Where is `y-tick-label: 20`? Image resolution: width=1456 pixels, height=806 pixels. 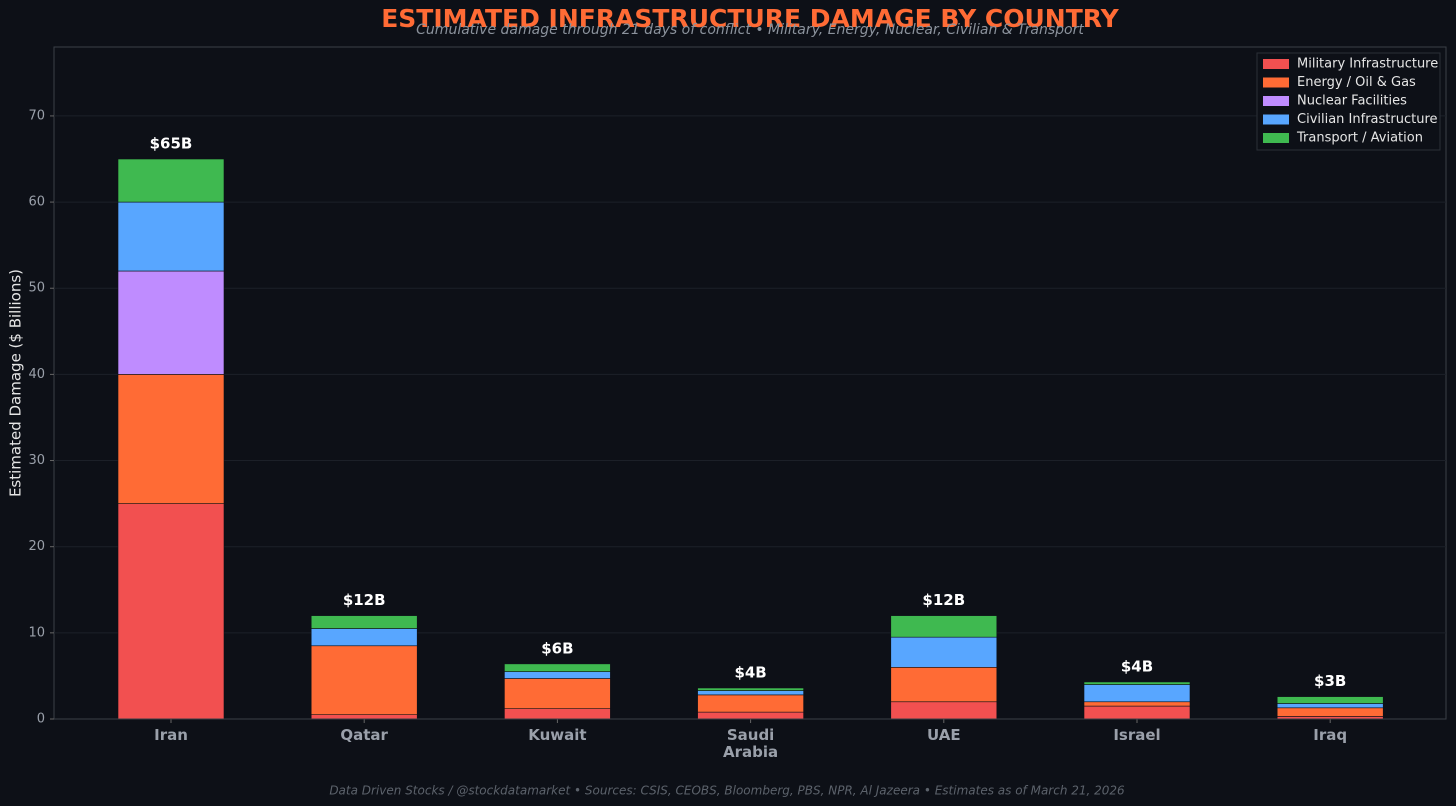
y-tick-label: 20 is located at coordinates (36, 546).